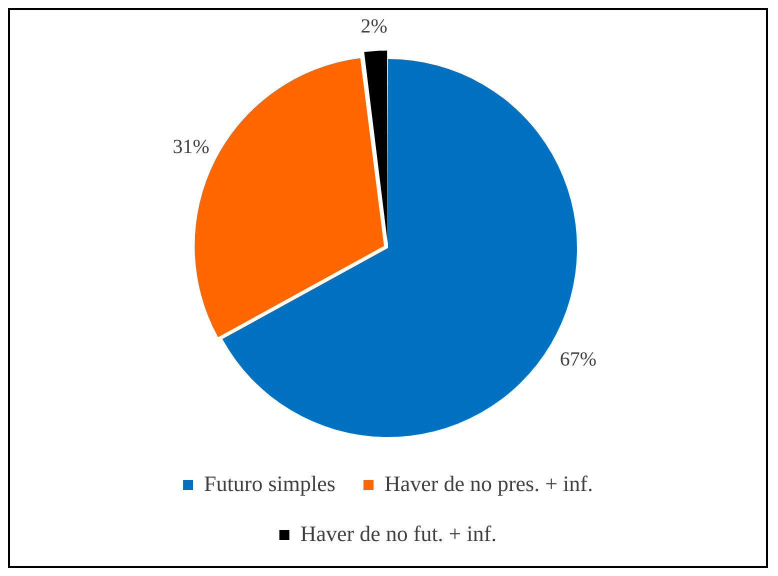 Image resolution: width=778 pixels, height=576 pixels. What do you see at coordinates (398, 533) in the screenshot?
I see `legend-label: Haver de no fut. + inf.` at bounding box center [398, 533].